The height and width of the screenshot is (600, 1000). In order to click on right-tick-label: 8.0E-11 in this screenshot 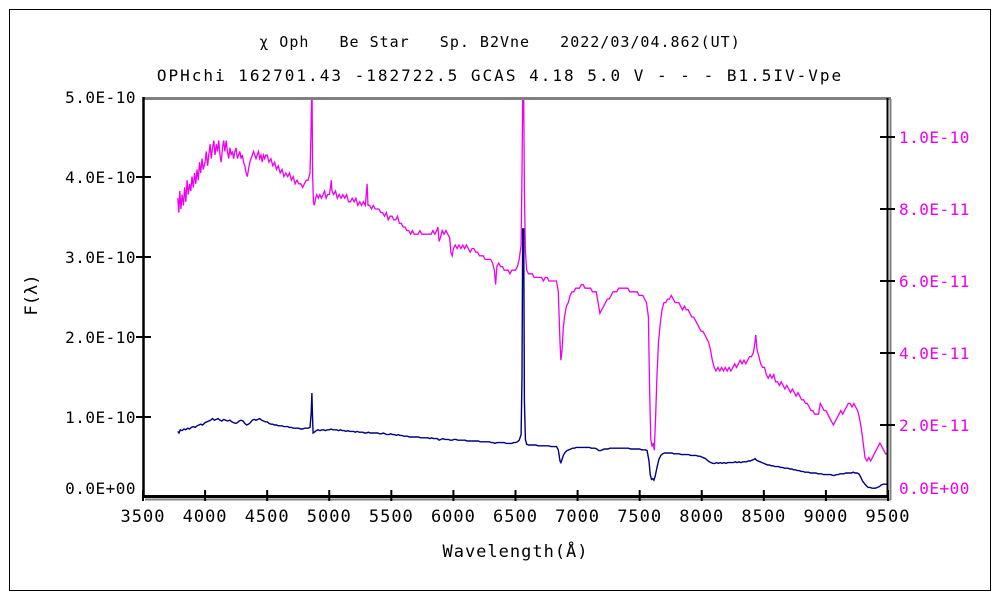, I will do `click(934, 209)`.